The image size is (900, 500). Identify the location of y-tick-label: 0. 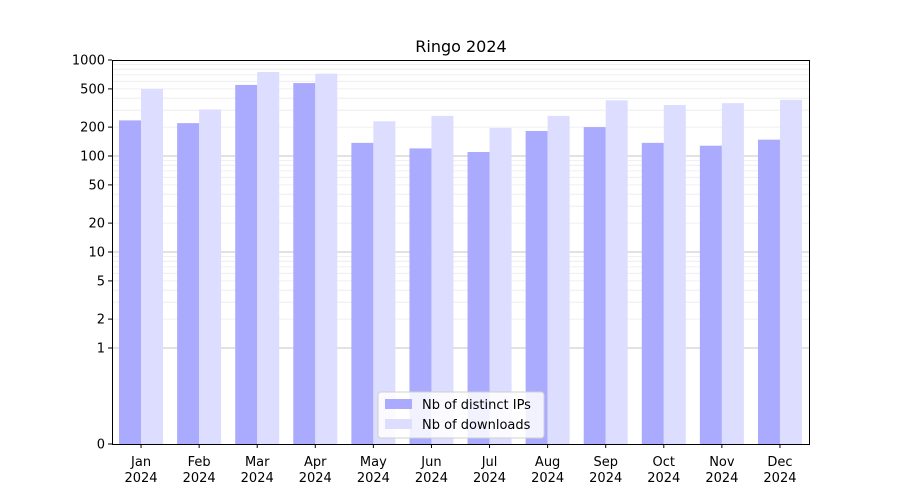
(101, 445).